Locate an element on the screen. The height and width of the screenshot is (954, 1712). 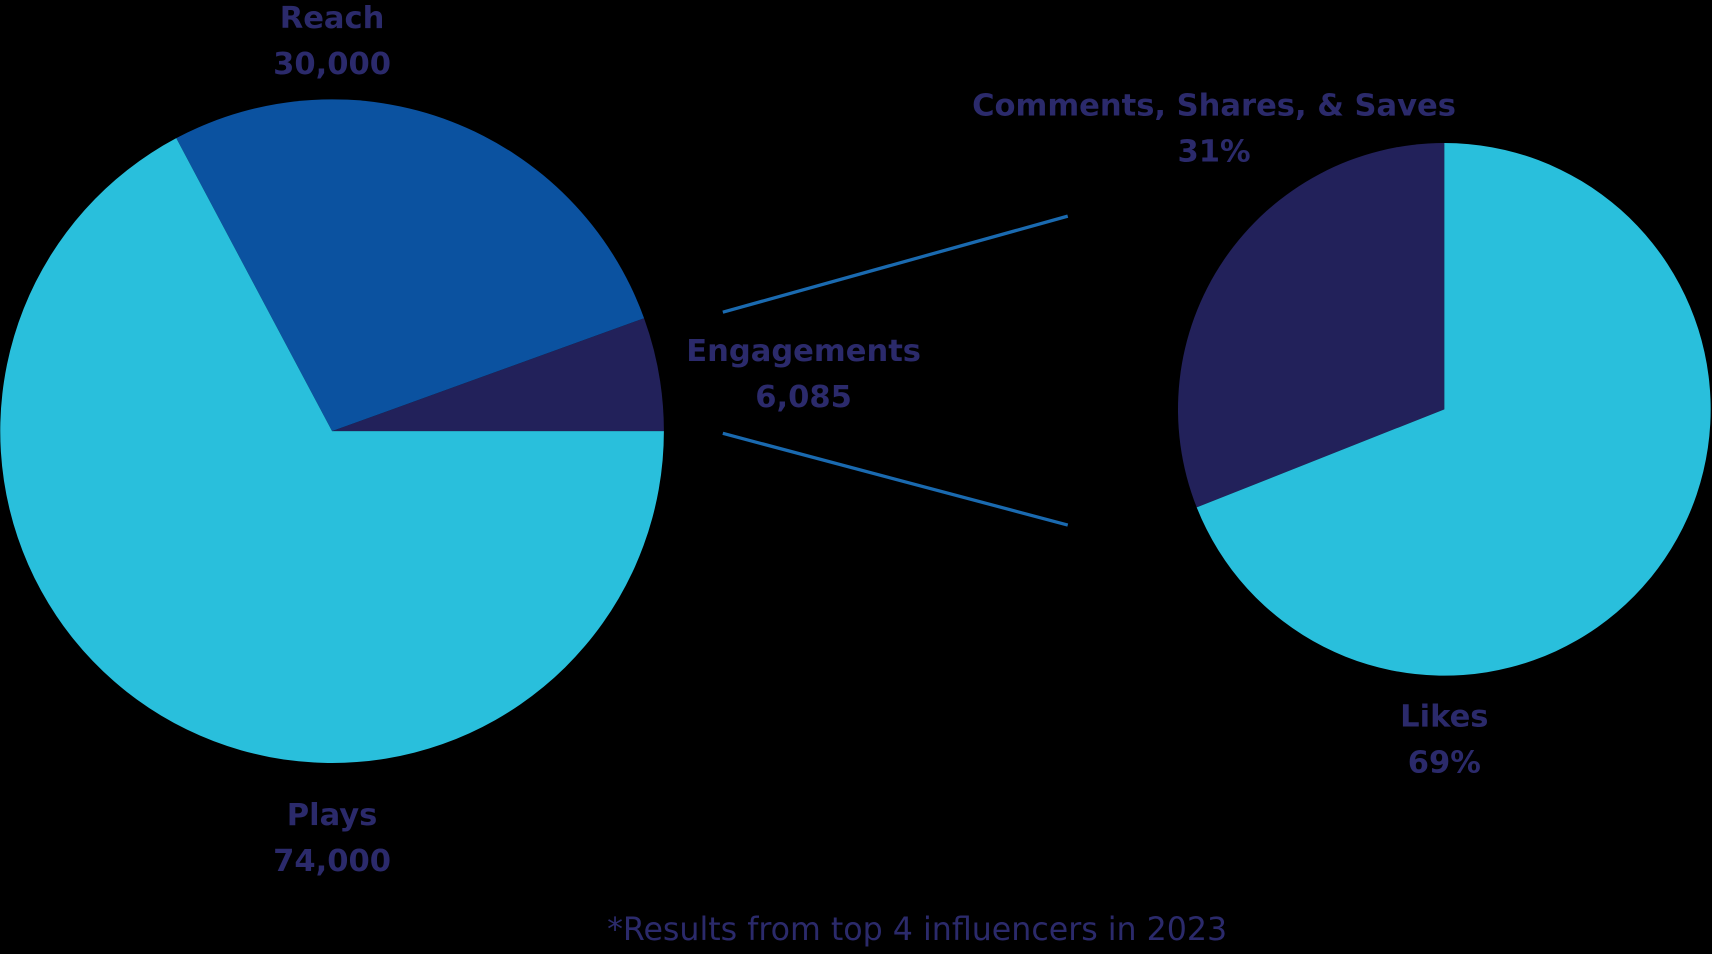
slice-label: Likes is located at coordinates (1444, 717).